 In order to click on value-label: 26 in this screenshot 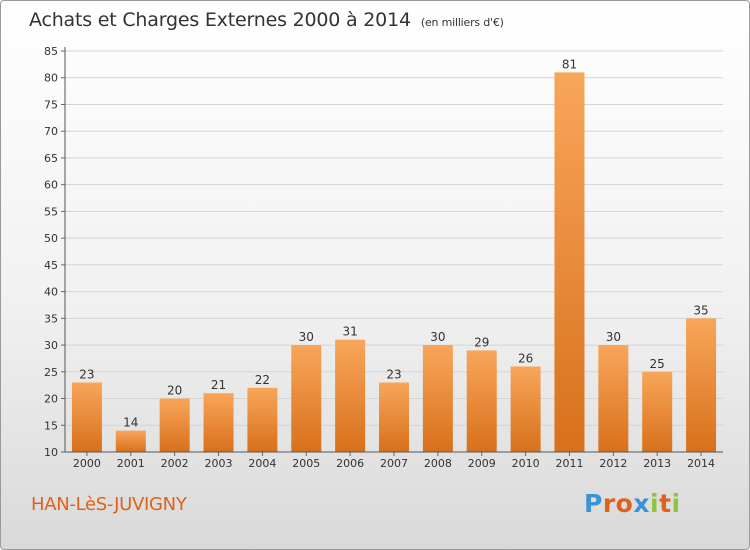, I will do `click(525, 358)`.